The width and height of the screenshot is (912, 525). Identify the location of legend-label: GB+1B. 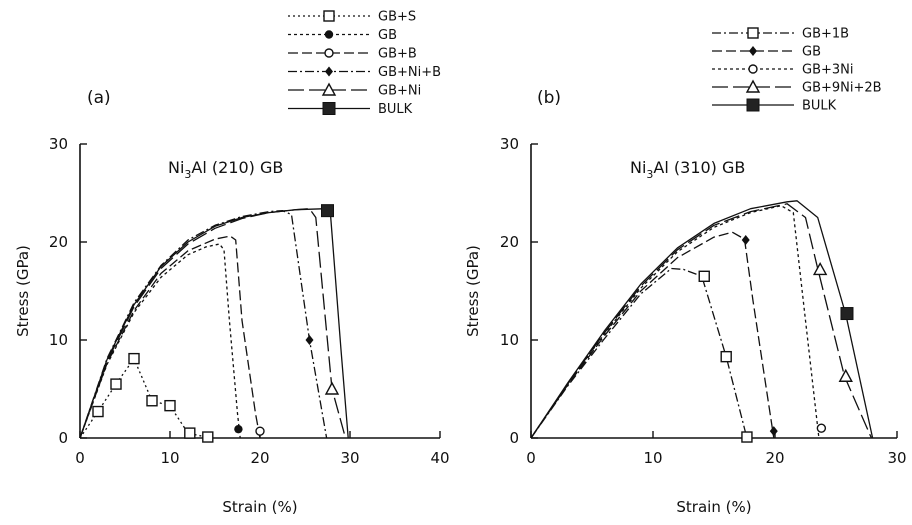
(825, 34).